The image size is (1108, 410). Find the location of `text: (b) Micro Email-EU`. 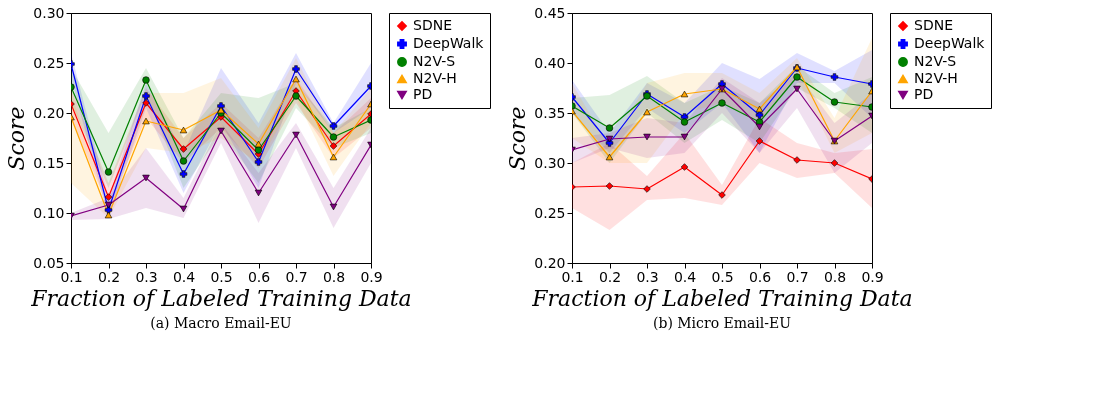

text: (b) Micro Email-EU is located at coordinates (722, 323).